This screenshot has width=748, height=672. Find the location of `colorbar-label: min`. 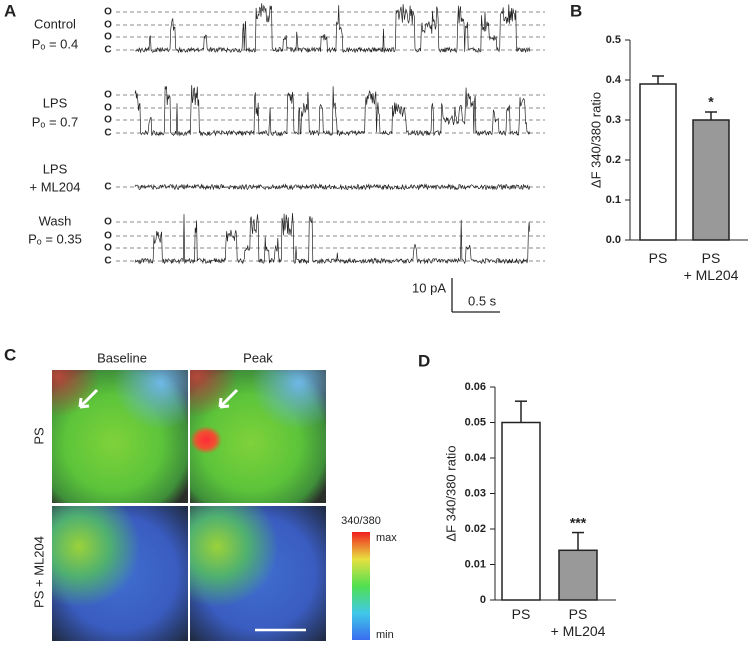

colorbar-label: min is located at coordinates (385, 635).